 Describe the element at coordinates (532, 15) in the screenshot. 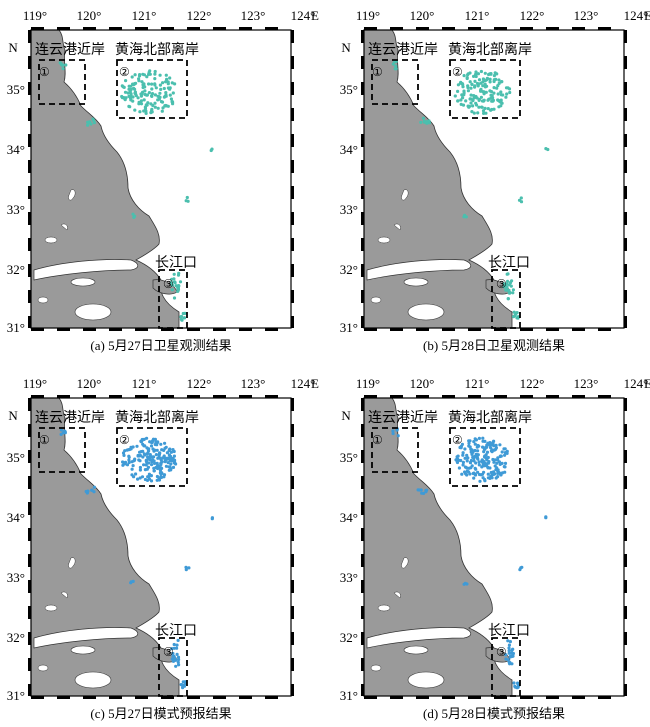

I see `lon-tick-label: 122°` at that location.